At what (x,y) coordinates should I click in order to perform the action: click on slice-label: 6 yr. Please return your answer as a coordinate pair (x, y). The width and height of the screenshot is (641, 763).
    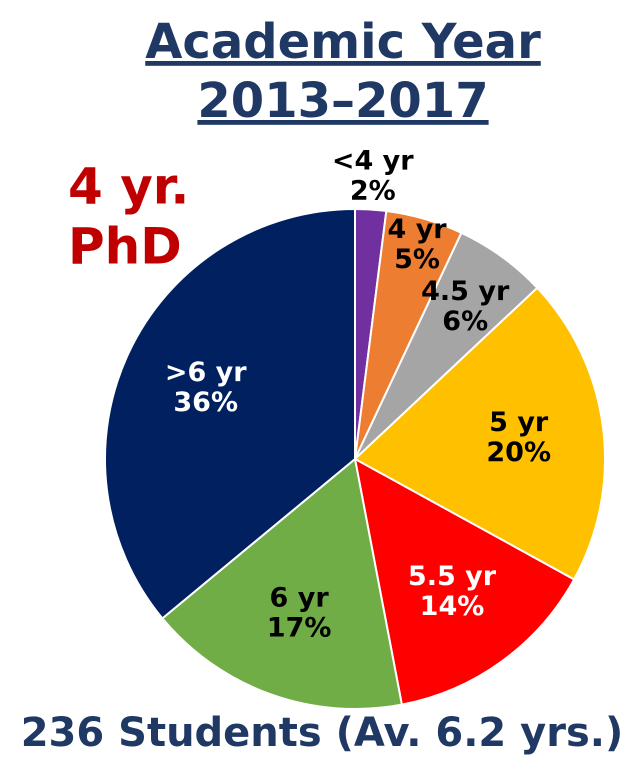
    Looking at the image, I should click on (300, 598).